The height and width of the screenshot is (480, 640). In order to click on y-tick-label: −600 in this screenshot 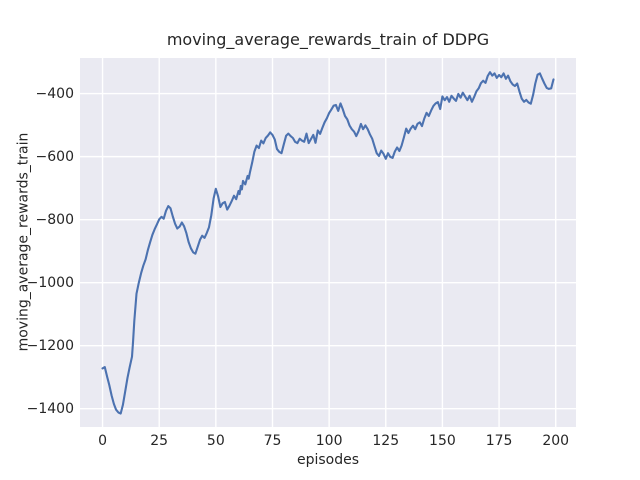, I will do `click(54, 156)`.